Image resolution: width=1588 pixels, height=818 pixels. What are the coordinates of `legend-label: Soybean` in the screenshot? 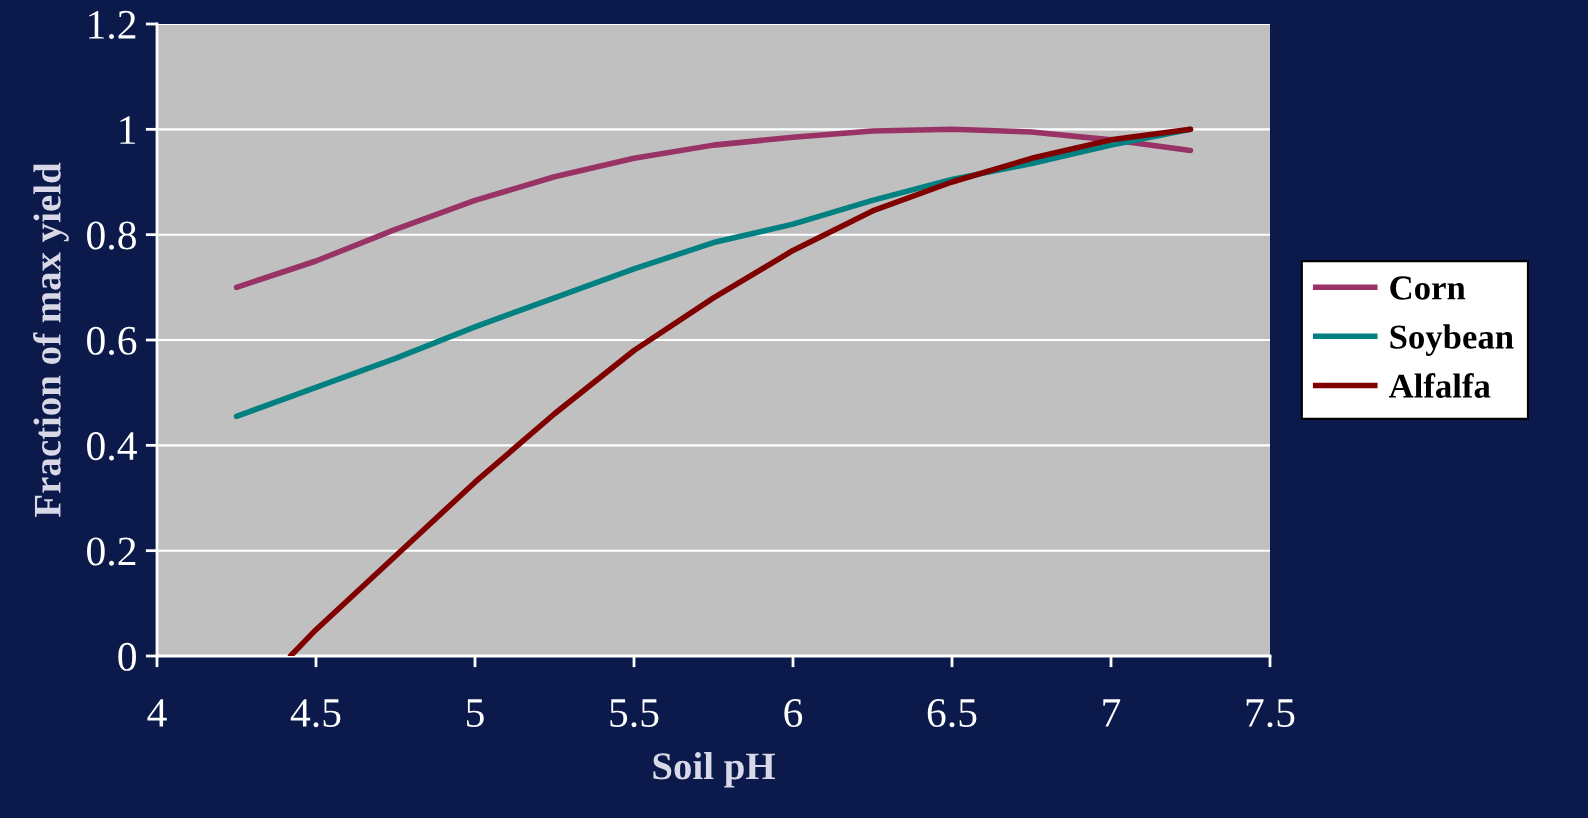 It's located at (1452, 340).